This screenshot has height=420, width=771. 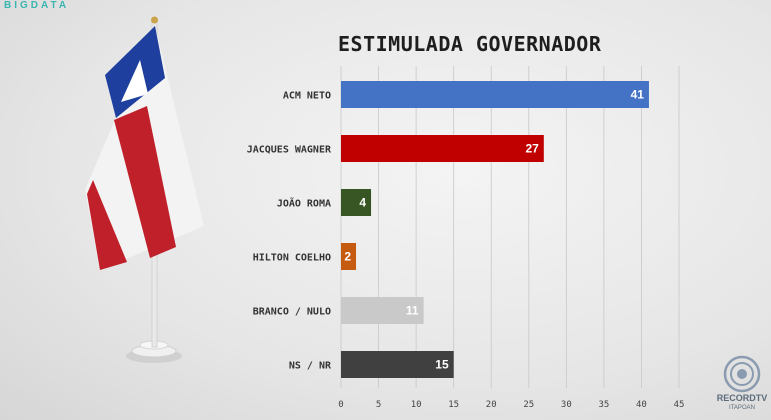 What do you see at coordinates (292, 312) in the screenshot?
I see `category-label: BRANCO / NULO` at bounding box center [292, 312].